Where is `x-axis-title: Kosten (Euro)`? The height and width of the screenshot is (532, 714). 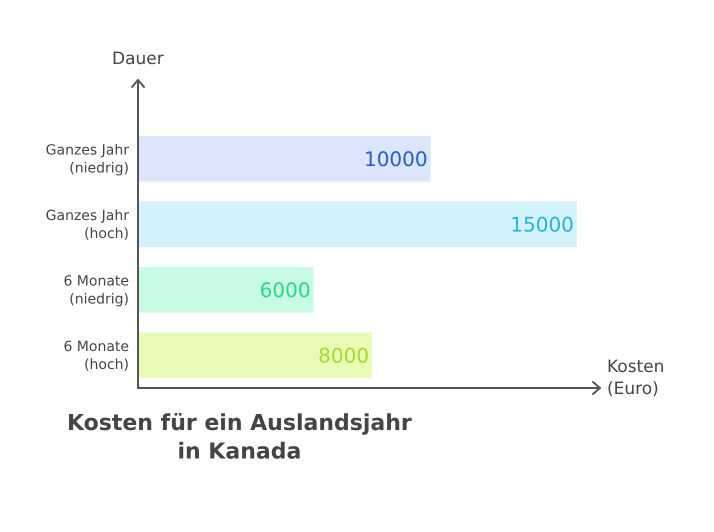
x-axis-title: Kosten (Euro) is located at coordinates (635, 378).